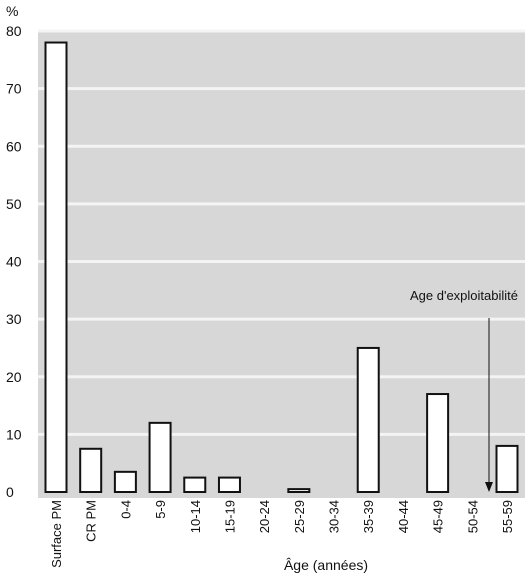 Image resolution: width=529 pixels, height=577 pixels. Describe the element at coordinates (91, 521) in the screenshot. I see `x-tick-label: CR PM` at that location.